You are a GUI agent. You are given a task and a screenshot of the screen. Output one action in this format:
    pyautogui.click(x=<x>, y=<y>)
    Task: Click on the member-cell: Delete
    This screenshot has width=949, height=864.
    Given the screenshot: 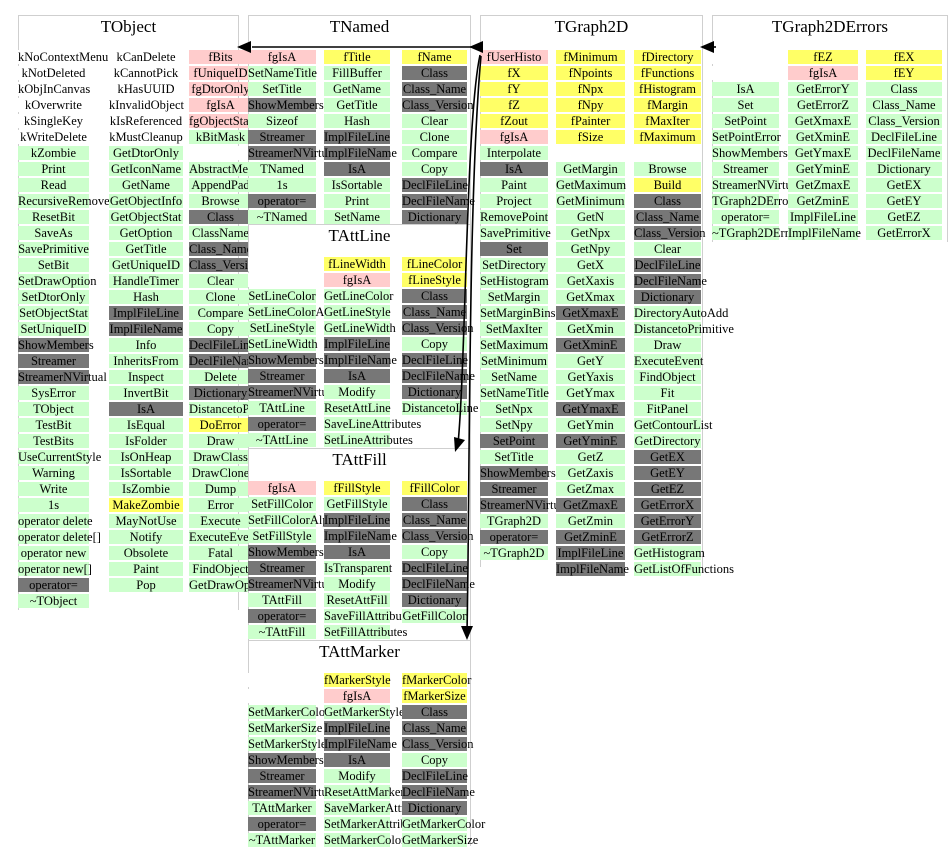 What is the action you would take?
    pyautogui.click(x=220, y=377)
    